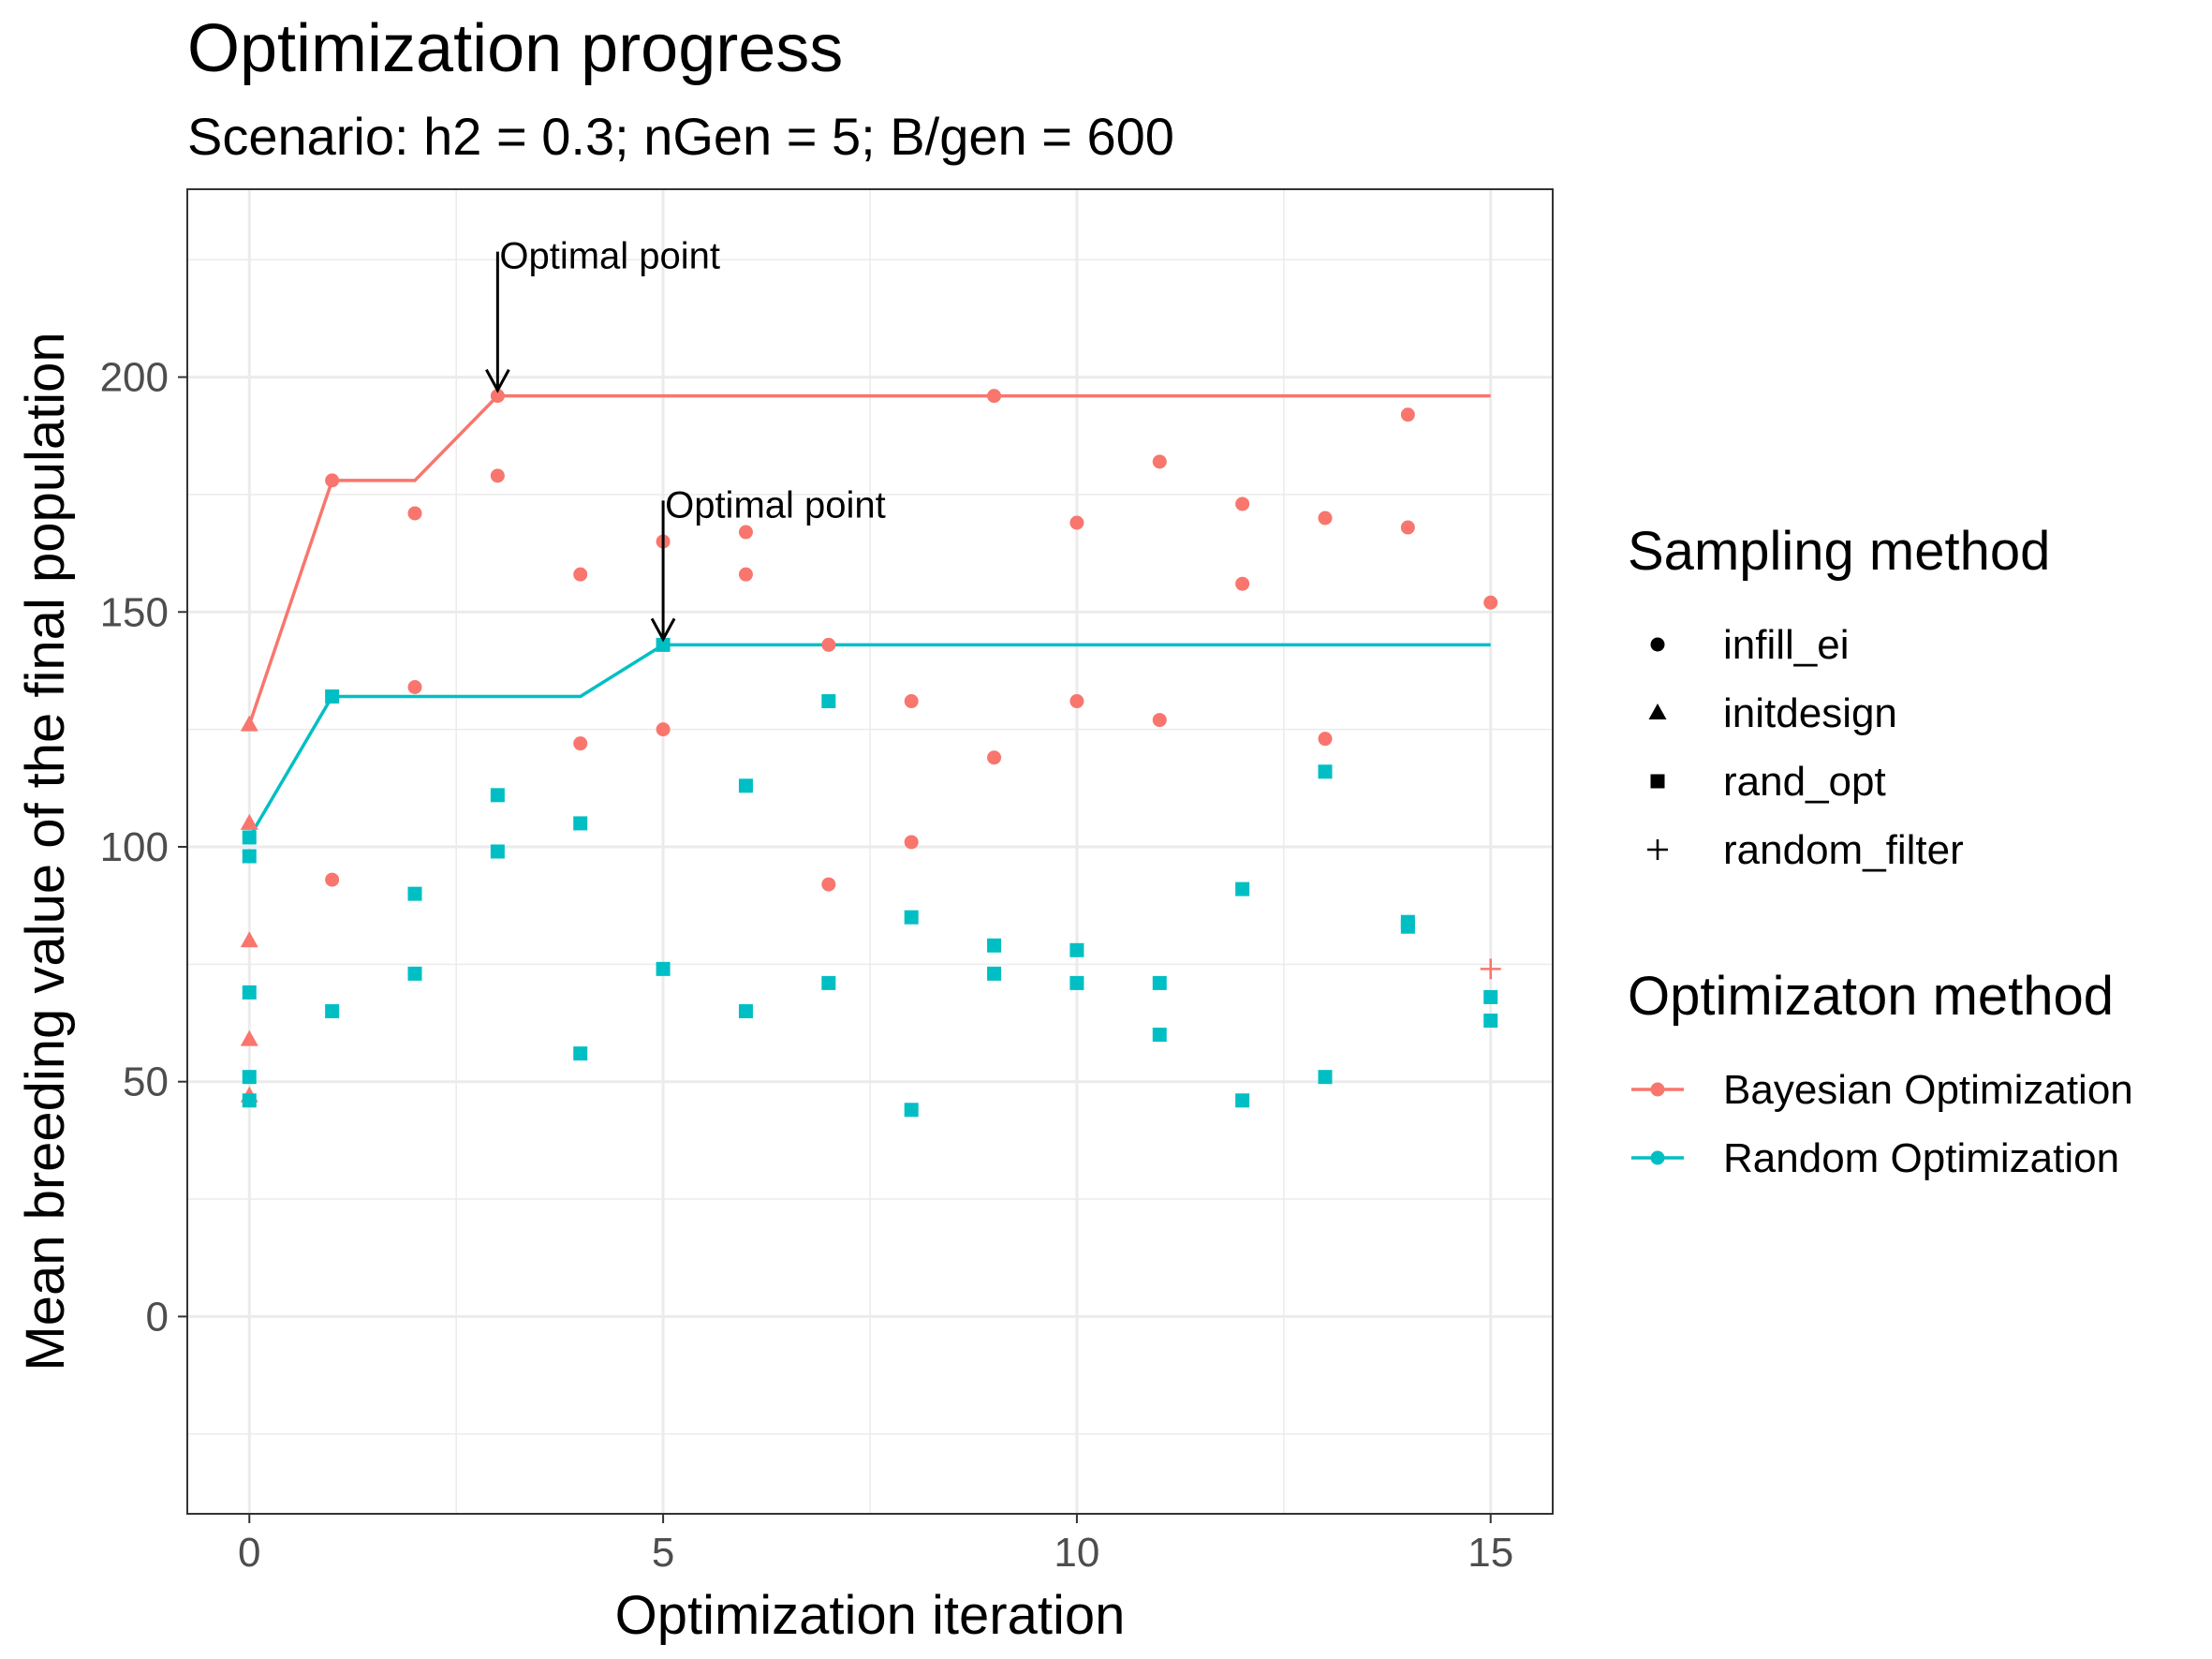 The width and height of the screenshot is (2212, 1659). What do you see at coordinates (685, 440) in the screenshot?
I see `annotations: Optimal point Optimal point` at bounding box center [685, 440].